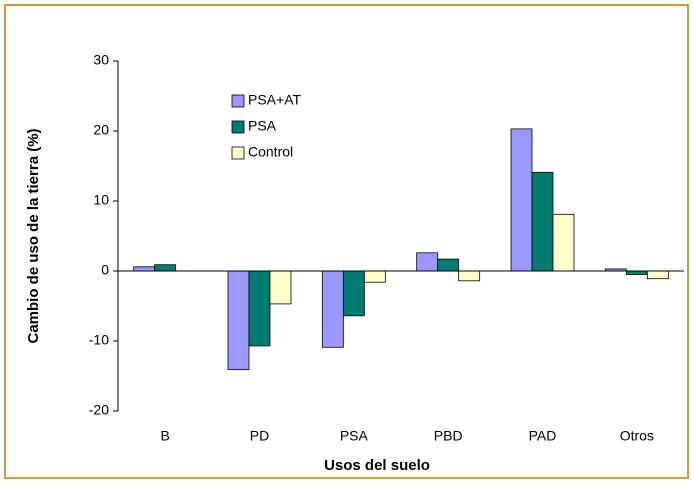 The height and width of the screenshot is (488, 693). What do you see at coordinates (274, 100) in the screenshot?
I see `legend-label: PSA+AT` at bounding box center [274, 100].